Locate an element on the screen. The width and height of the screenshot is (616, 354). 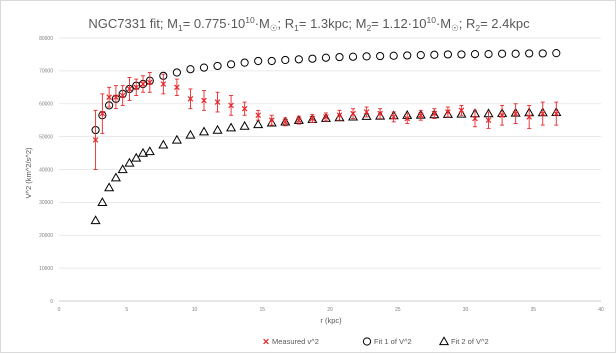
legend-item-measured: Measured v^2 is located at coordinates (291, 341).